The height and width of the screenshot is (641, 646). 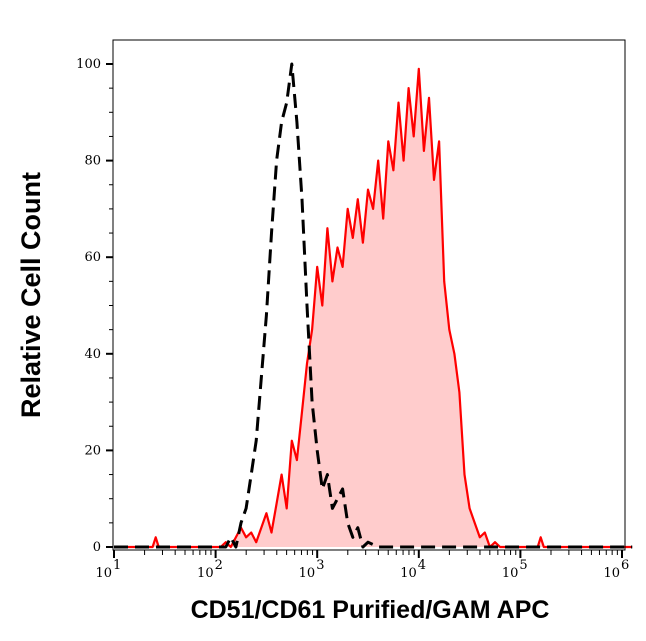 What do you see at coordinates (92, 257) in the screenshot?
I see `y-tick-label: 60` at bounding box center [92, 257].